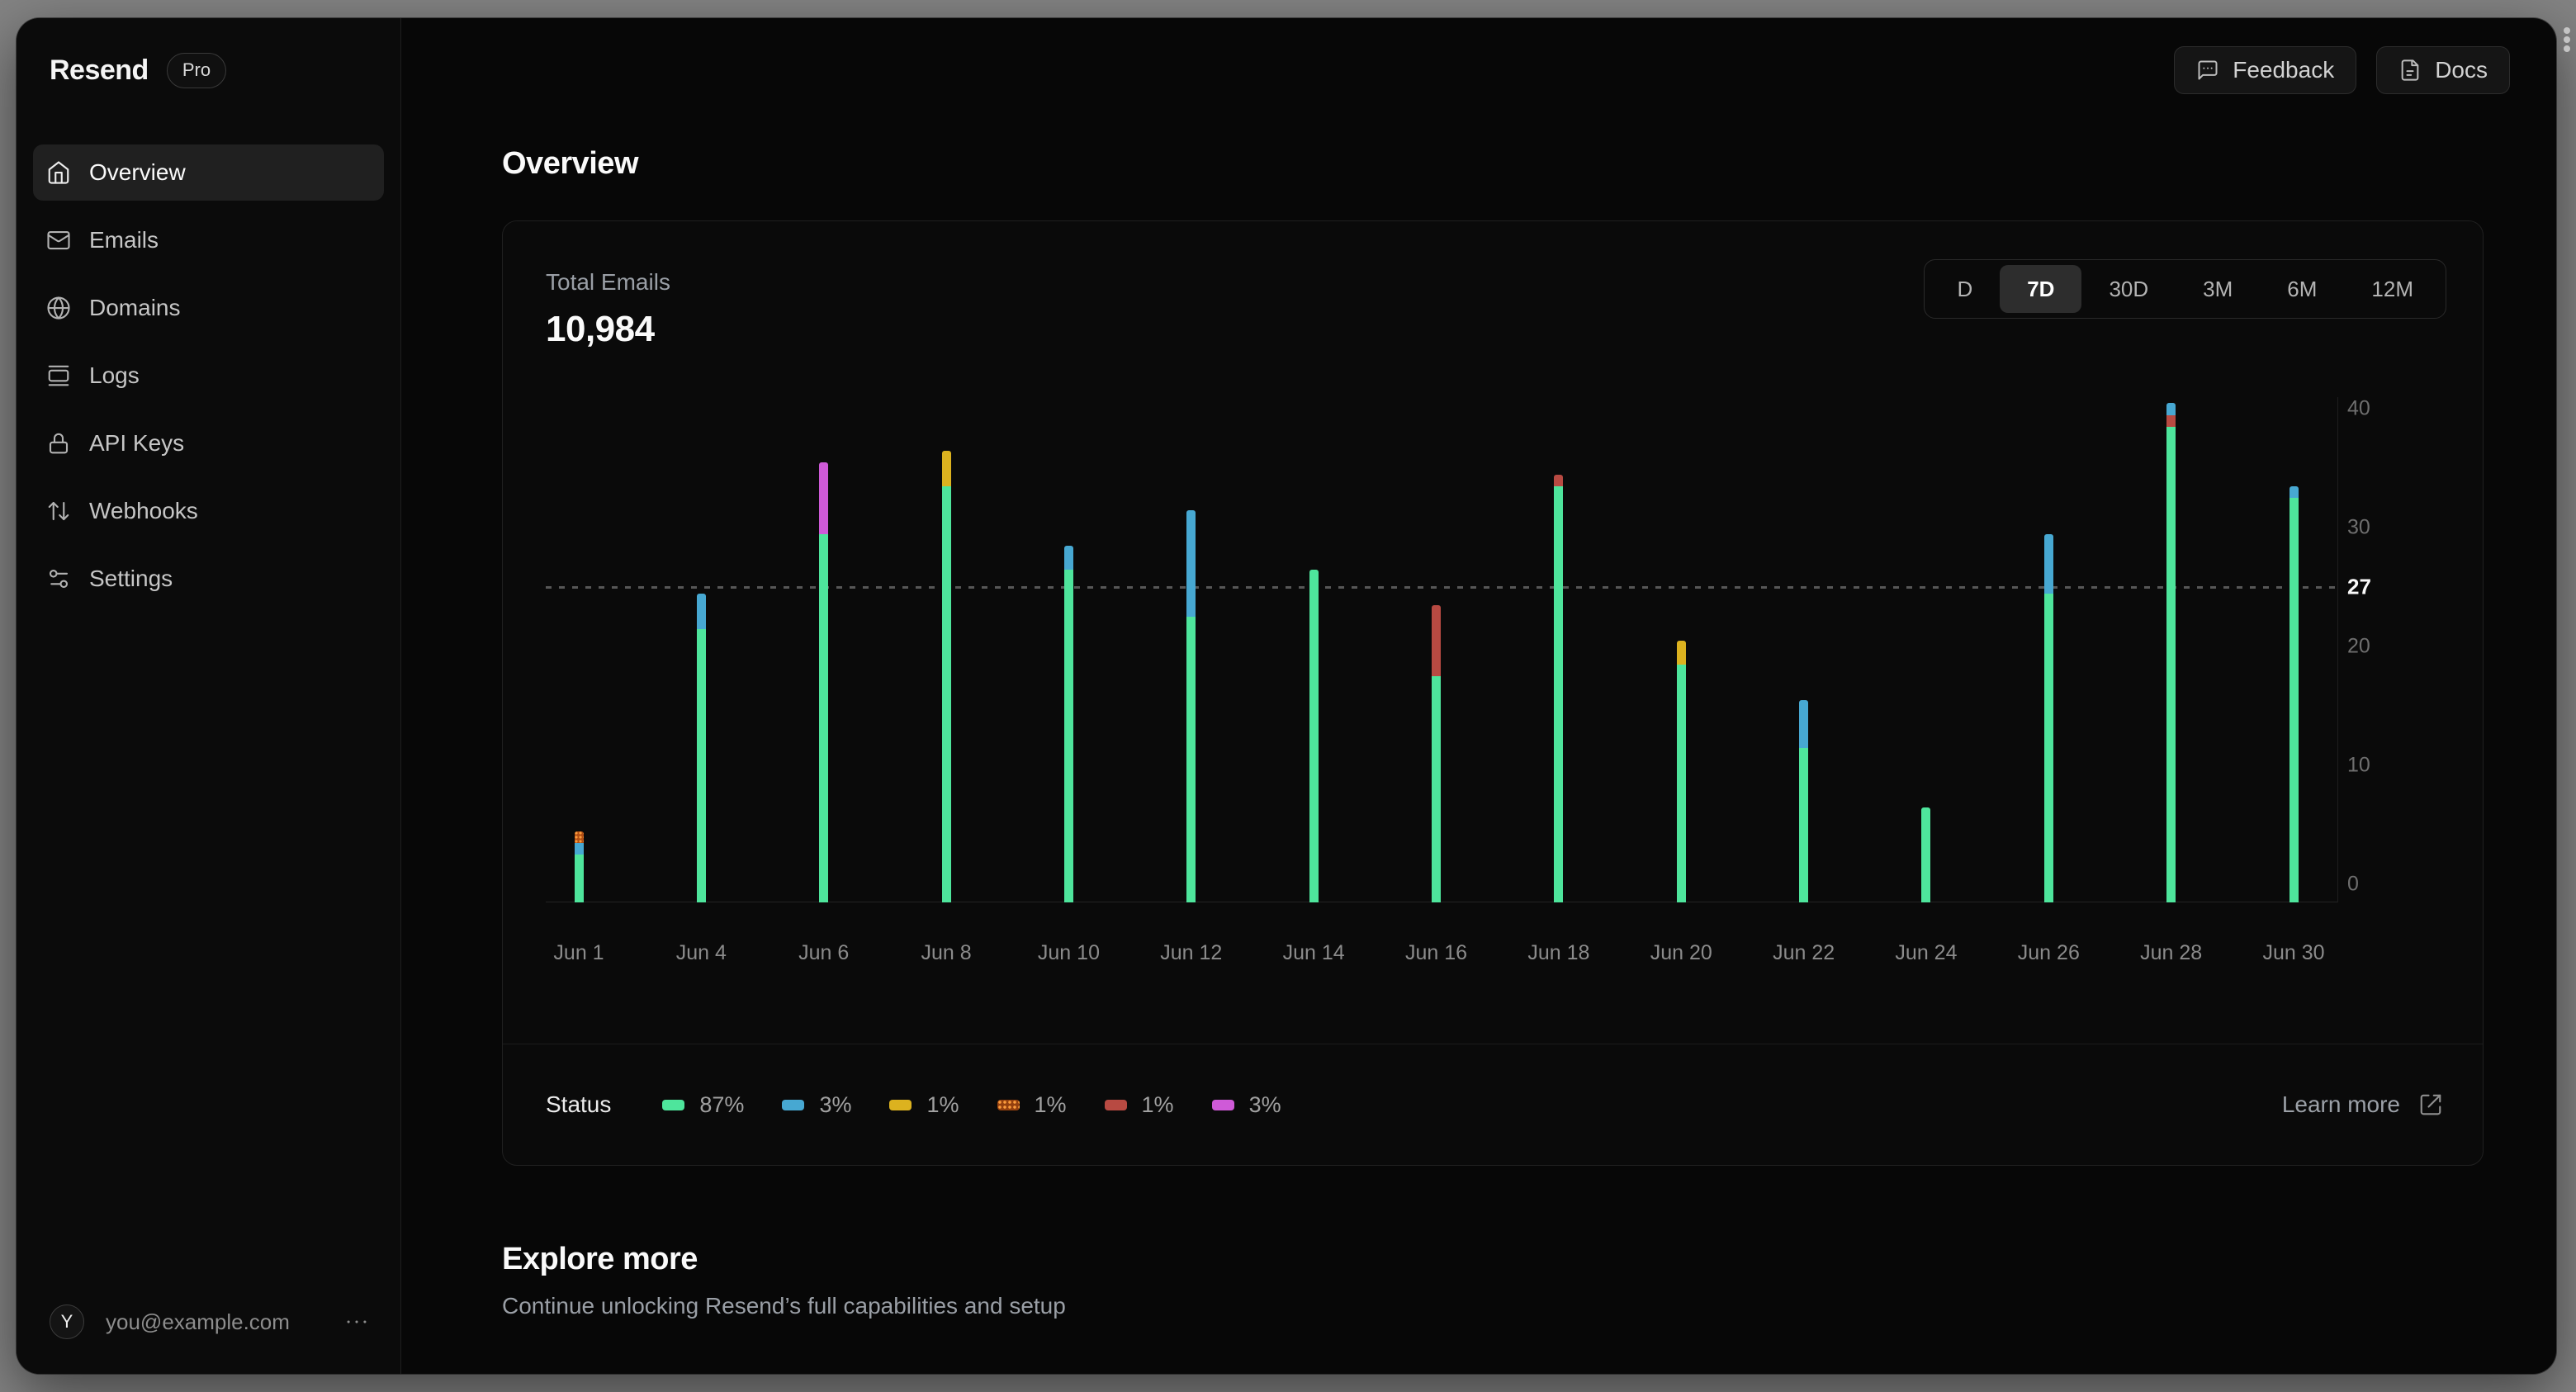 Image resolution: width=2576 pixels, height=1392 pixels. What do you see at coordinates (208, 308) in the screenshot?
I see `sidebar-item-domains: Domains` at bounding box center [208, 308].